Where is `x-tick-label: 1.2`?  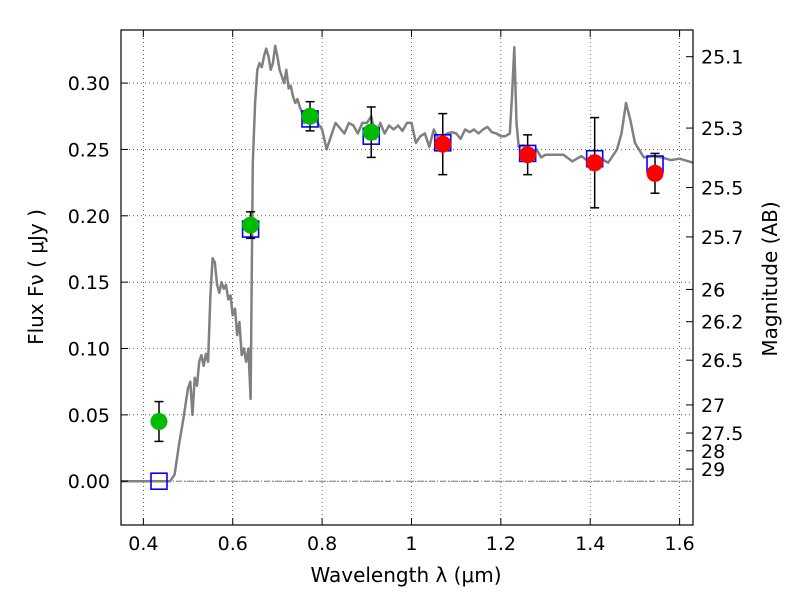 x-tick-label: 1.2 is located at coordinates (501, 544).